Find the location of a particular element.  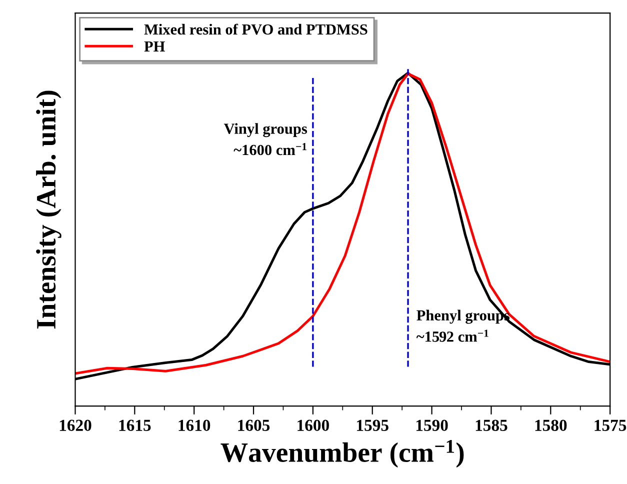

x-tick-label: 1590 is located at coordinates (432, 425).